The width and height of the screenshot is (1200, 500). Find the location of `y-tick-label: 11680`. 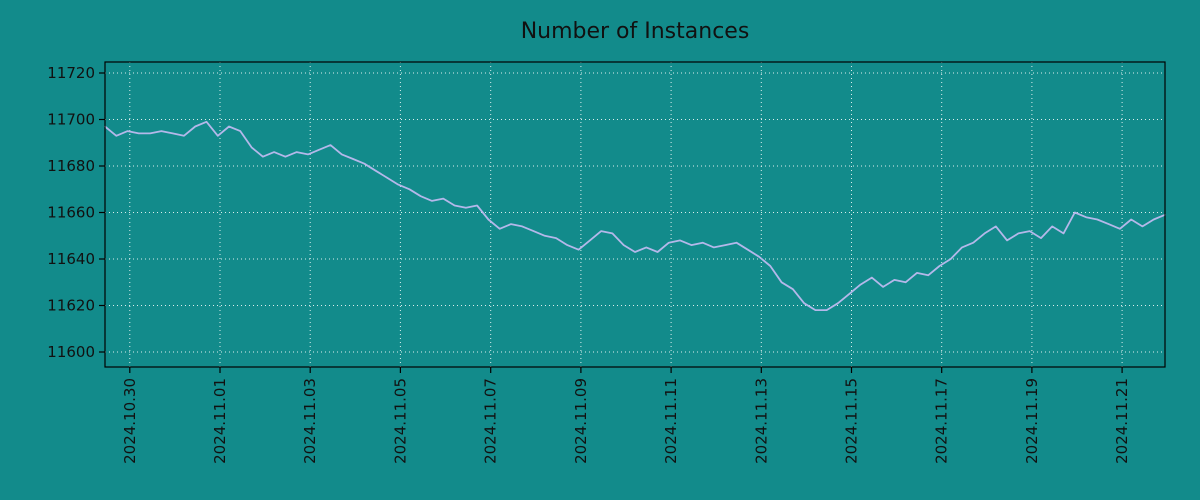

y-tick-label: 11680 is located at coordinates (71, 166).